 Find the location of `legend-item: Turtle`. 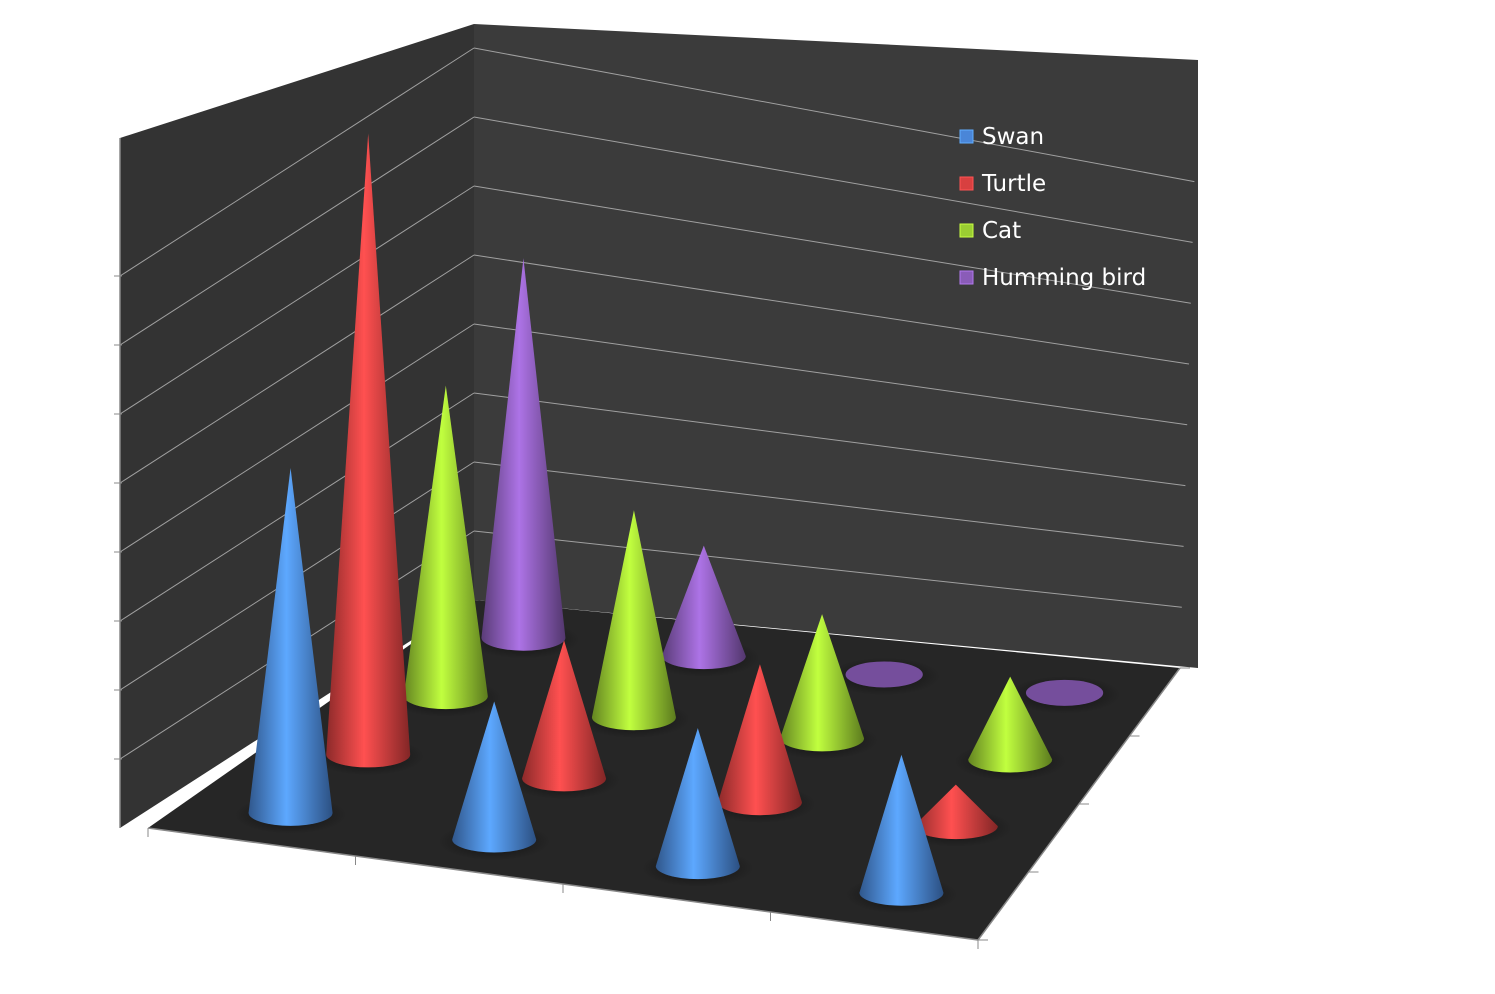

legend-item: Turtle is located at coordinates (1002, 184).